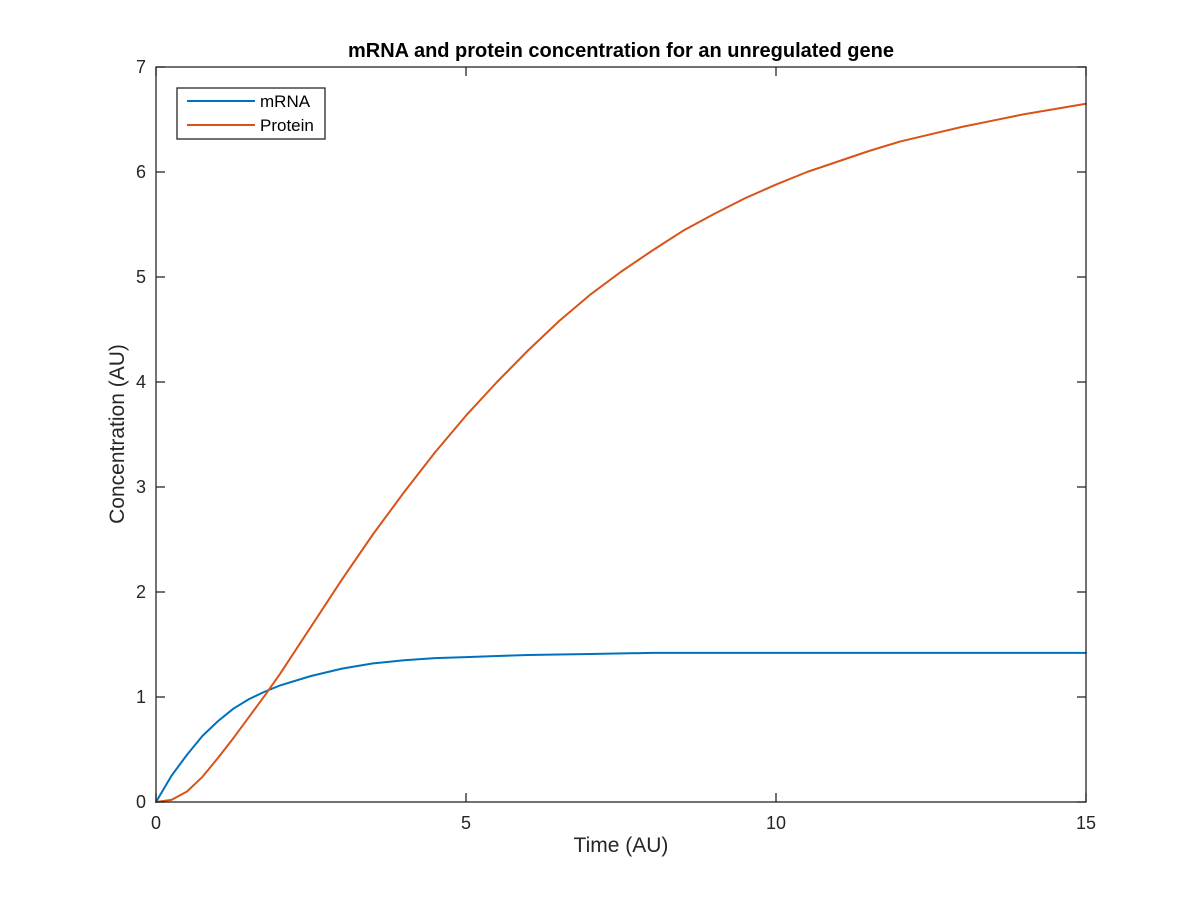 Image resolution: width=1200 pixels, height=900 pixels. I want to click on x-tick-label-0: 0, so click(156, 823).